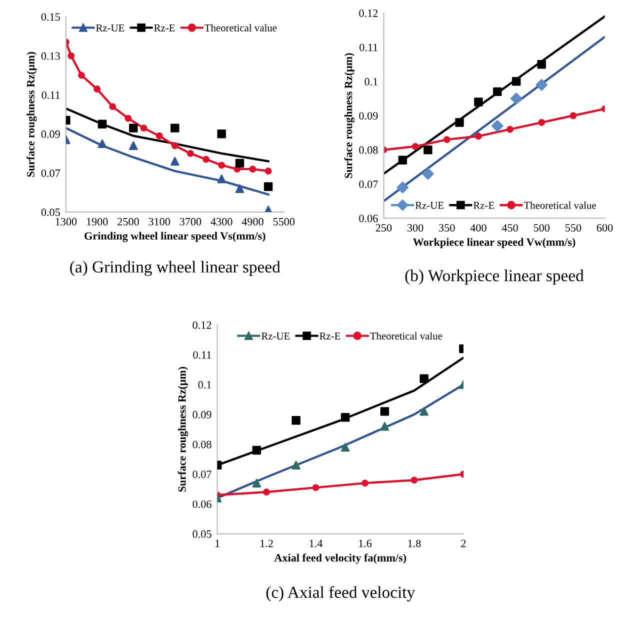 The height and width of the screenshot is (620, 628). I want to click on y-tick-label: 0.05, so click(202, 534).